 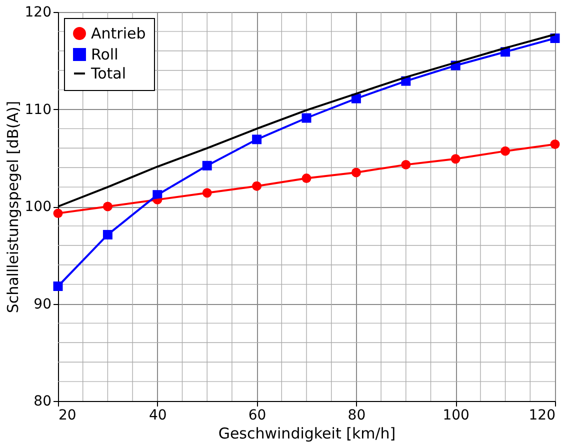 What do you see at coordinates (257, 416) in the screenshot?
I see `x-tick-label: 60` at bounding box center [257, 416].